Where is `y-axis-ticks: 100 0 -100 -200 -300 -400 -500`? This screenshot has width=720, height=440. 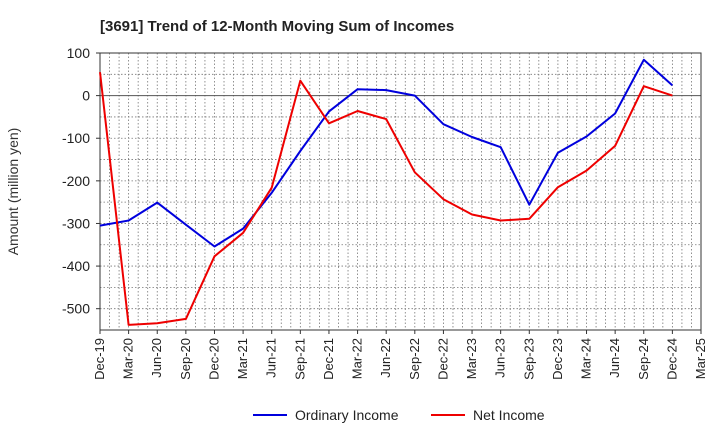
y-axis-ticks: 100 0 -100 -200 -300 -400 -500 is located at coordinates (81, 181).